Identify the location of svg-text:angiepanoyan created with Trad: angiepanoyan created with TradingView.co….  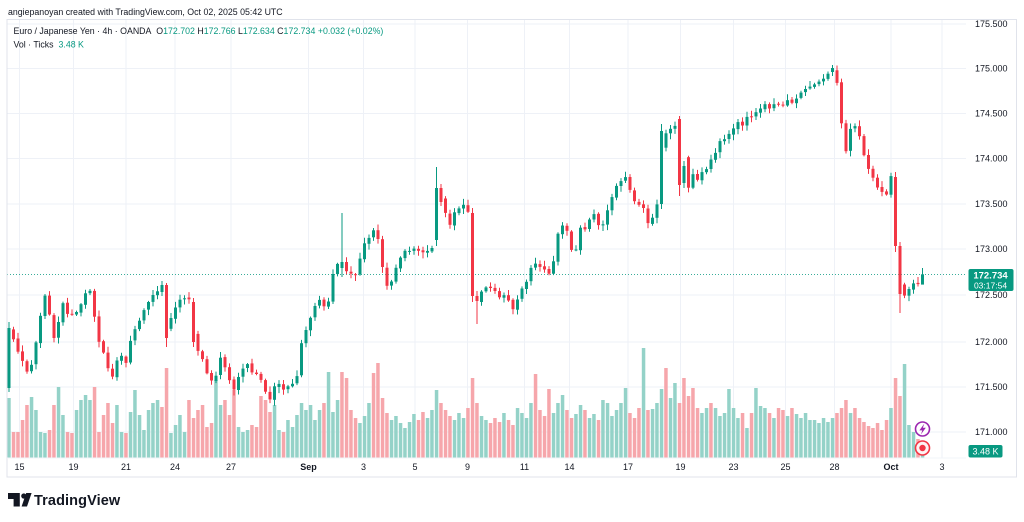
(145, 12).